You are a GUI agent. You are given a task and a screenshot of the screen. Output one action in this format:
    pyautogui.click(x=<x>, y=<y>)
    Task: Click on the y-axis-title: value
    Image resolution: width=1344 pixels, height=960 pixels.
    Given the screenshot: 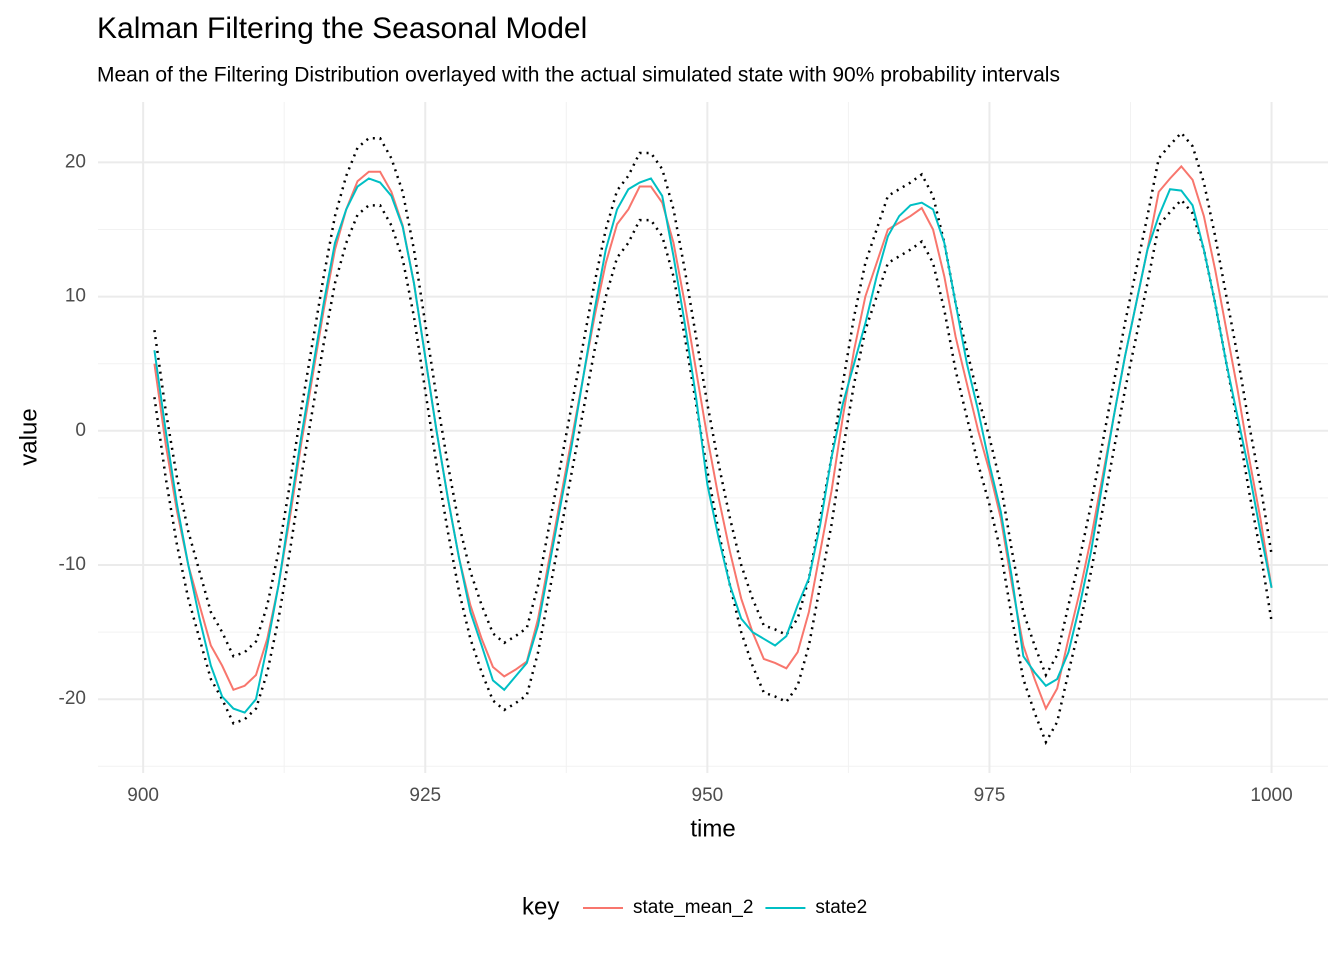 What is the action you would take?
    pyautogui.click(x=28, y=436)
    